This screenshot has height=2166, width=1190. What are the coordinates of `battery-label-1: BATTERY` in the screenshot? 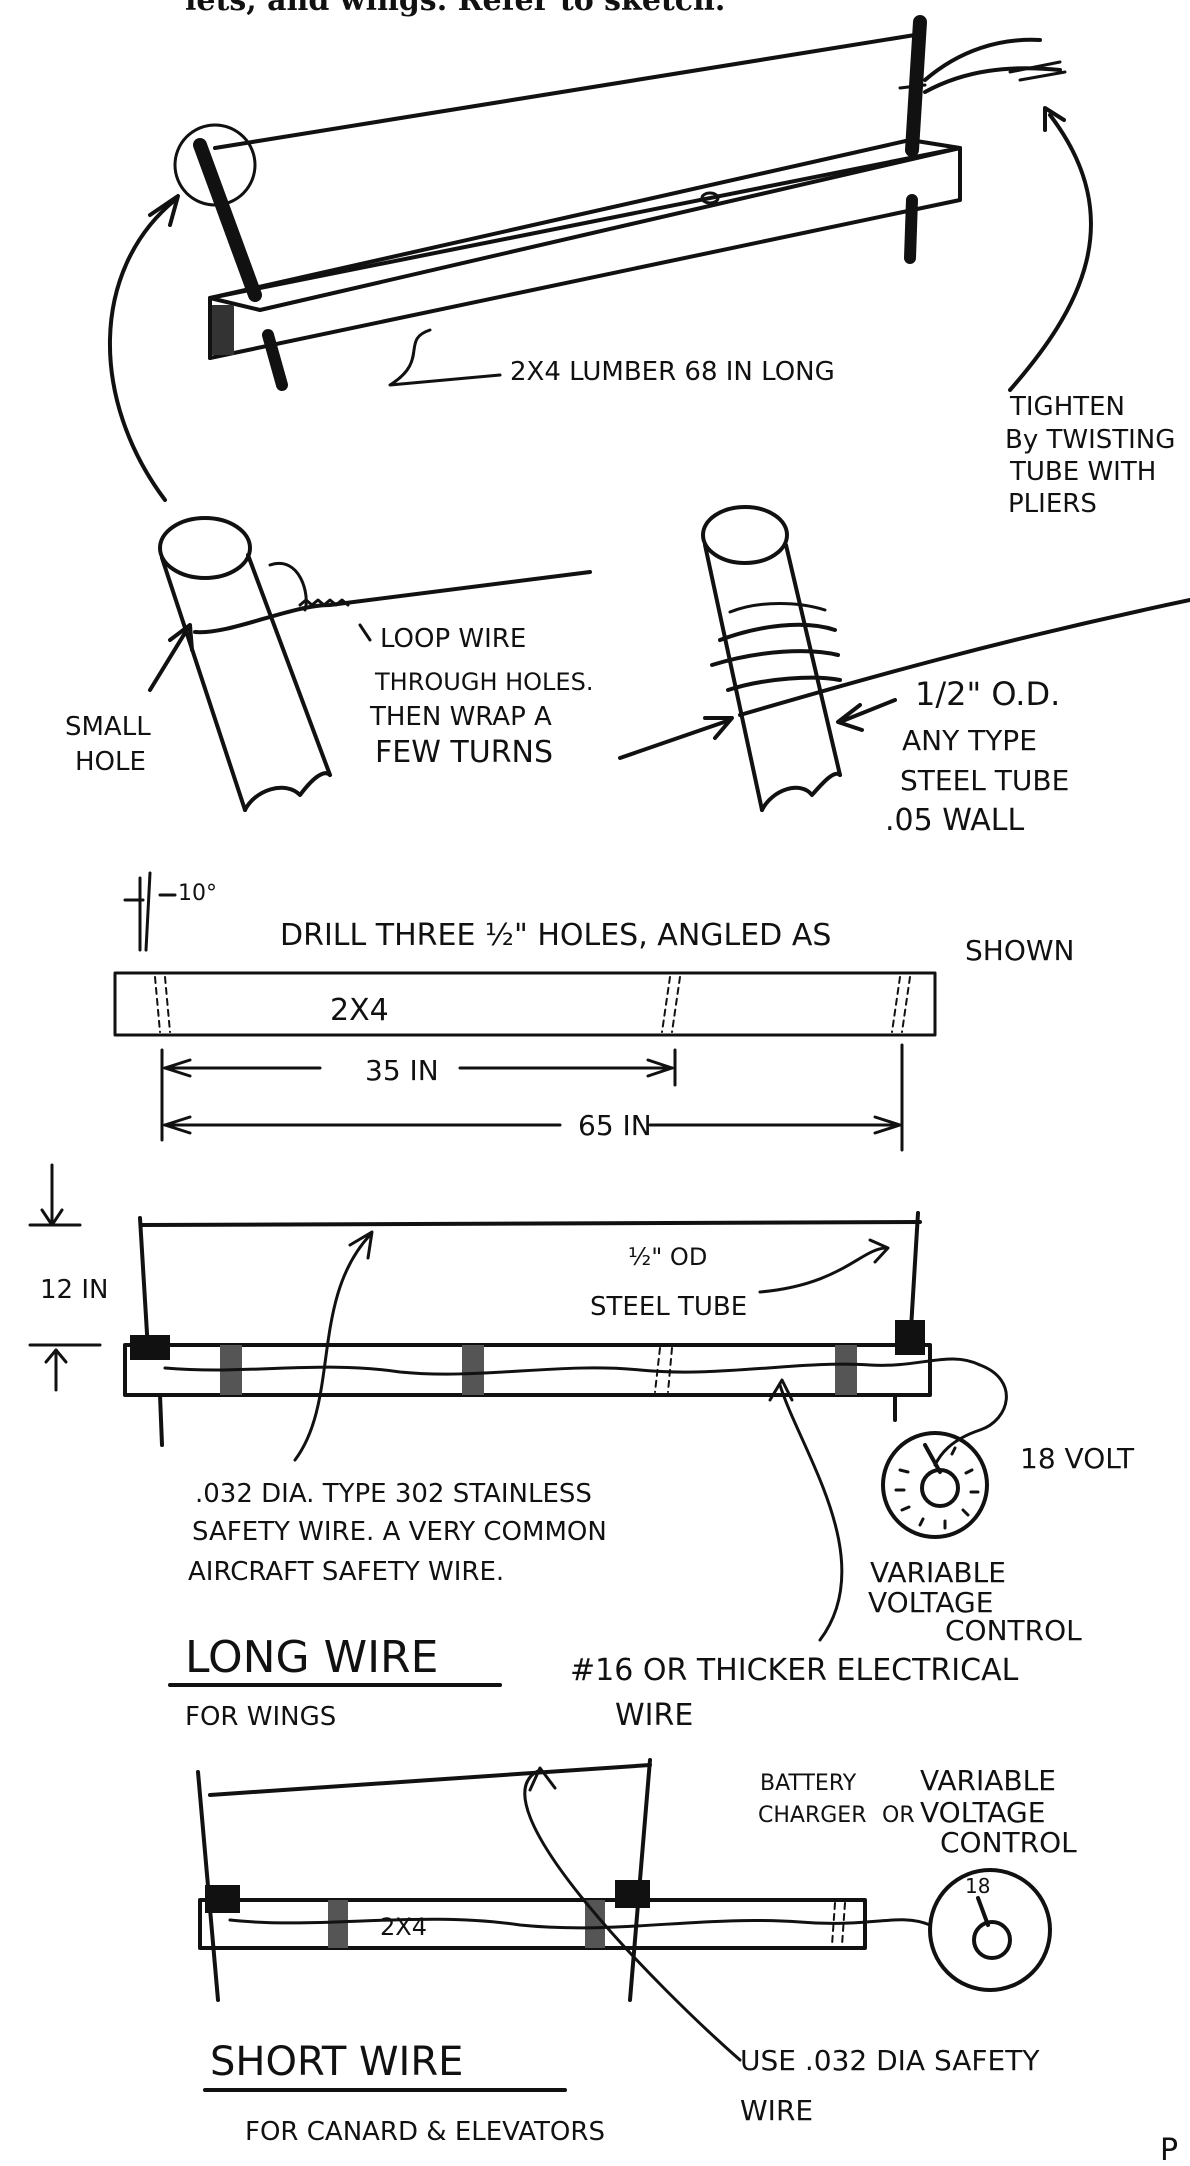 It's located at (808, 1783).